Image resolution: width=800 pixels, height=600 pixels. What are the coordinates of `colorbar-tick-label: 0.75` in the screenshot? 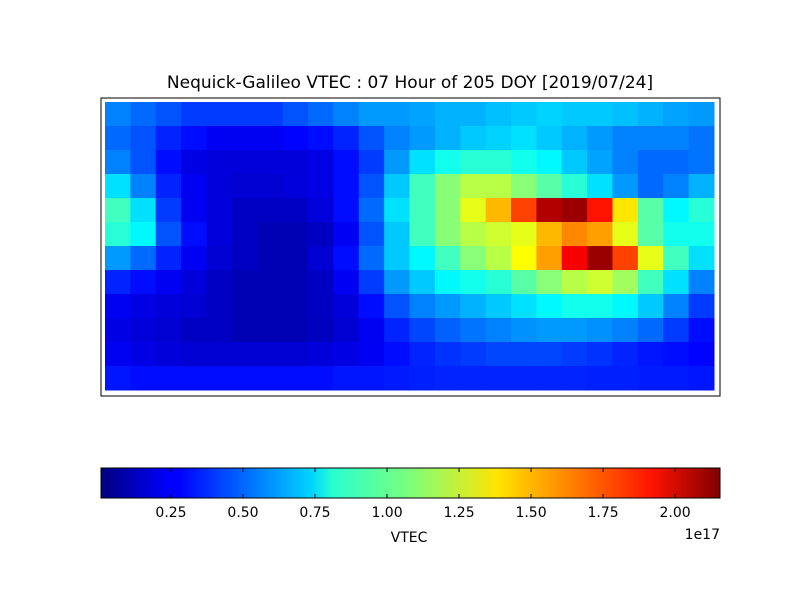 It's located at (314, 513).